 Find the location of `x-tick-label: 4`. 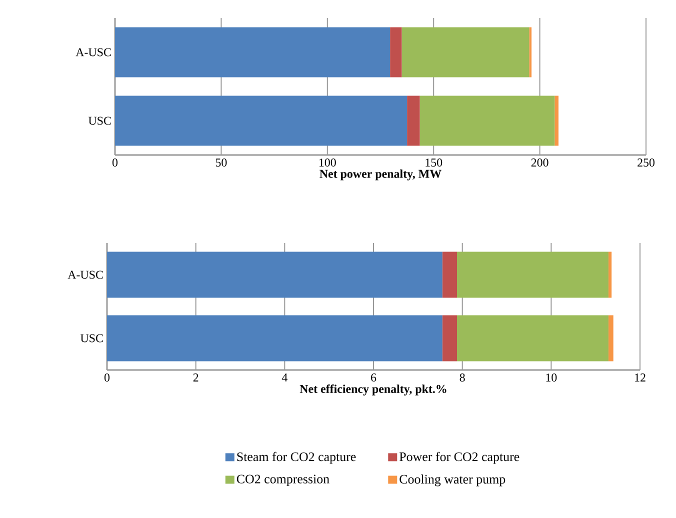

x-tick-label: 4 is located at coordinates (285, 378).